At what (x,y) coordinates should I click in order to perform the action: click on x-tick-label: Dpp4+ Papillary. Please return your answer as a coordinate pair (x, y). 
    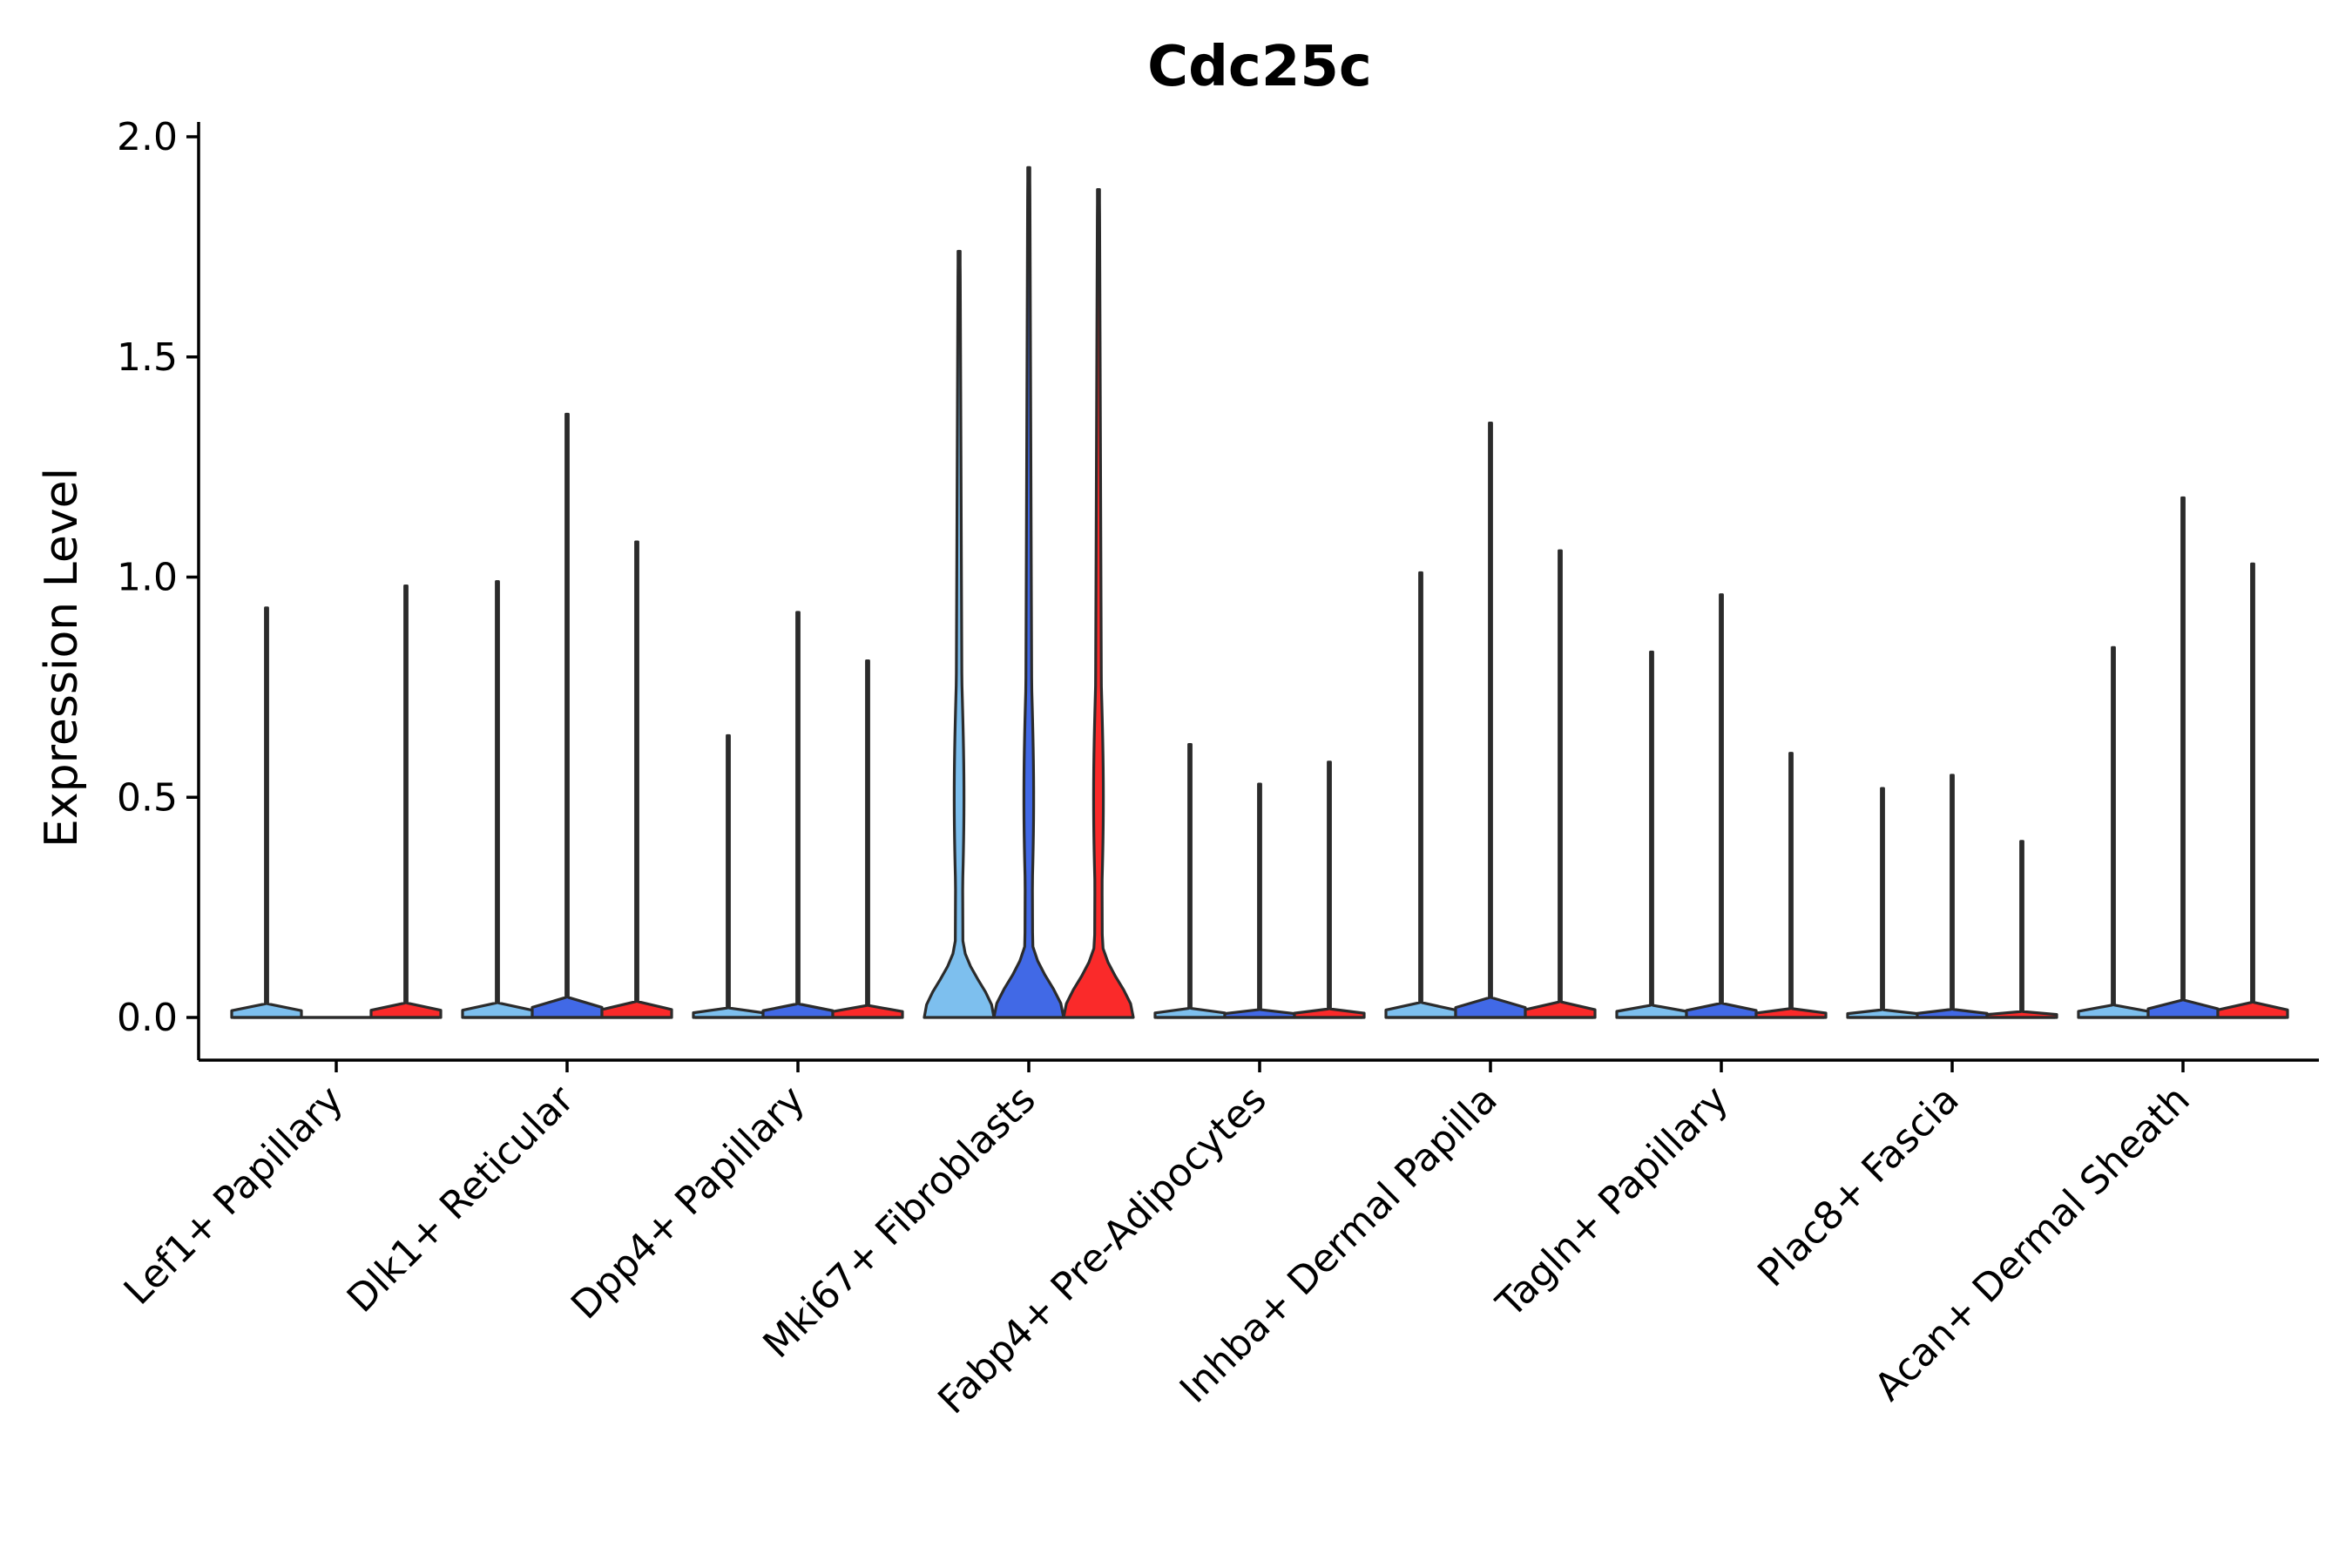
    Looking at the image, I should click on (688, 1203).